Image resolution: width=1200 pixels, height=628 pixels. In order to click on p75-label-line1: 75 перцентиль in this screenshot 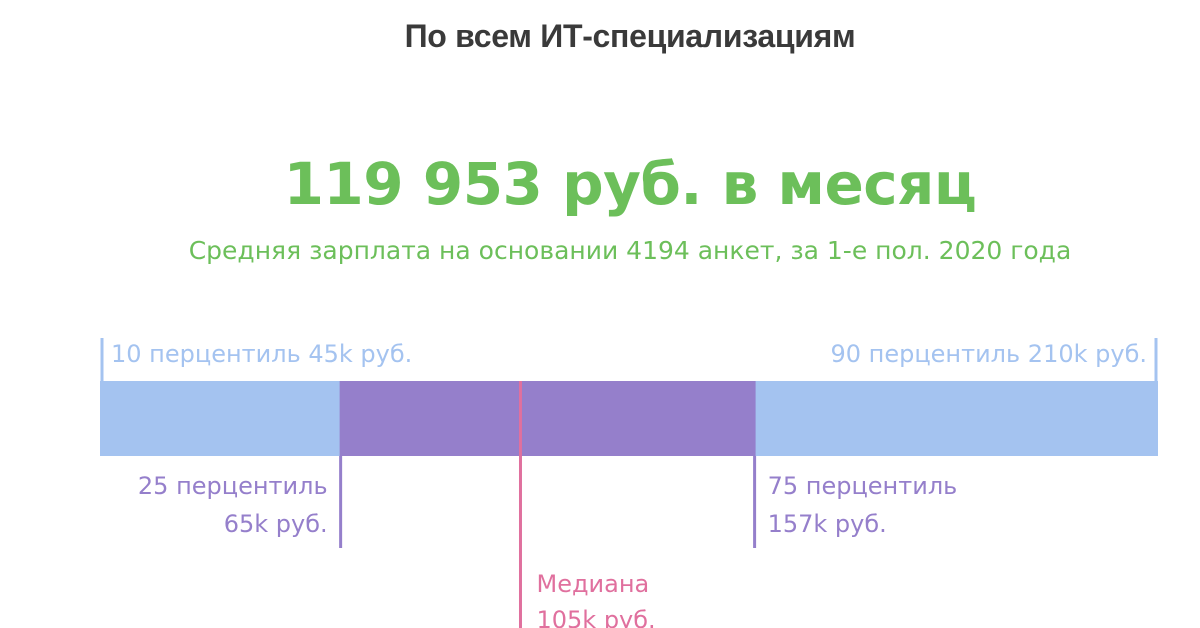, I will do `click(863, 486)`.